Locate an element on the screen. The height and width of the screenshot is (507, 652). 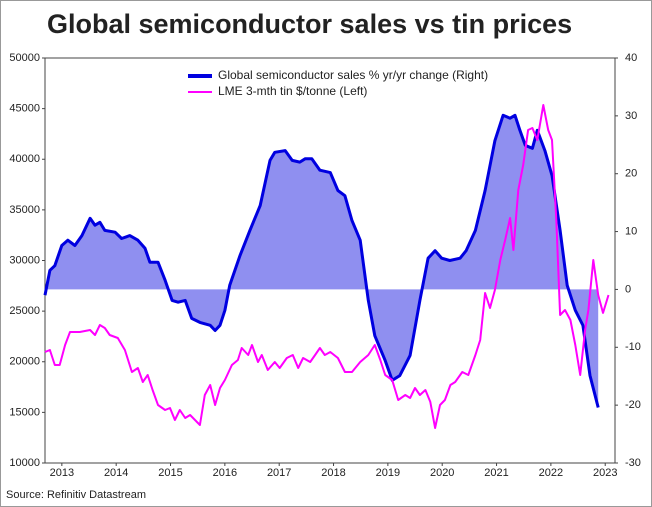
x-tick-label: 2013 is located at coordinates (62, 473).